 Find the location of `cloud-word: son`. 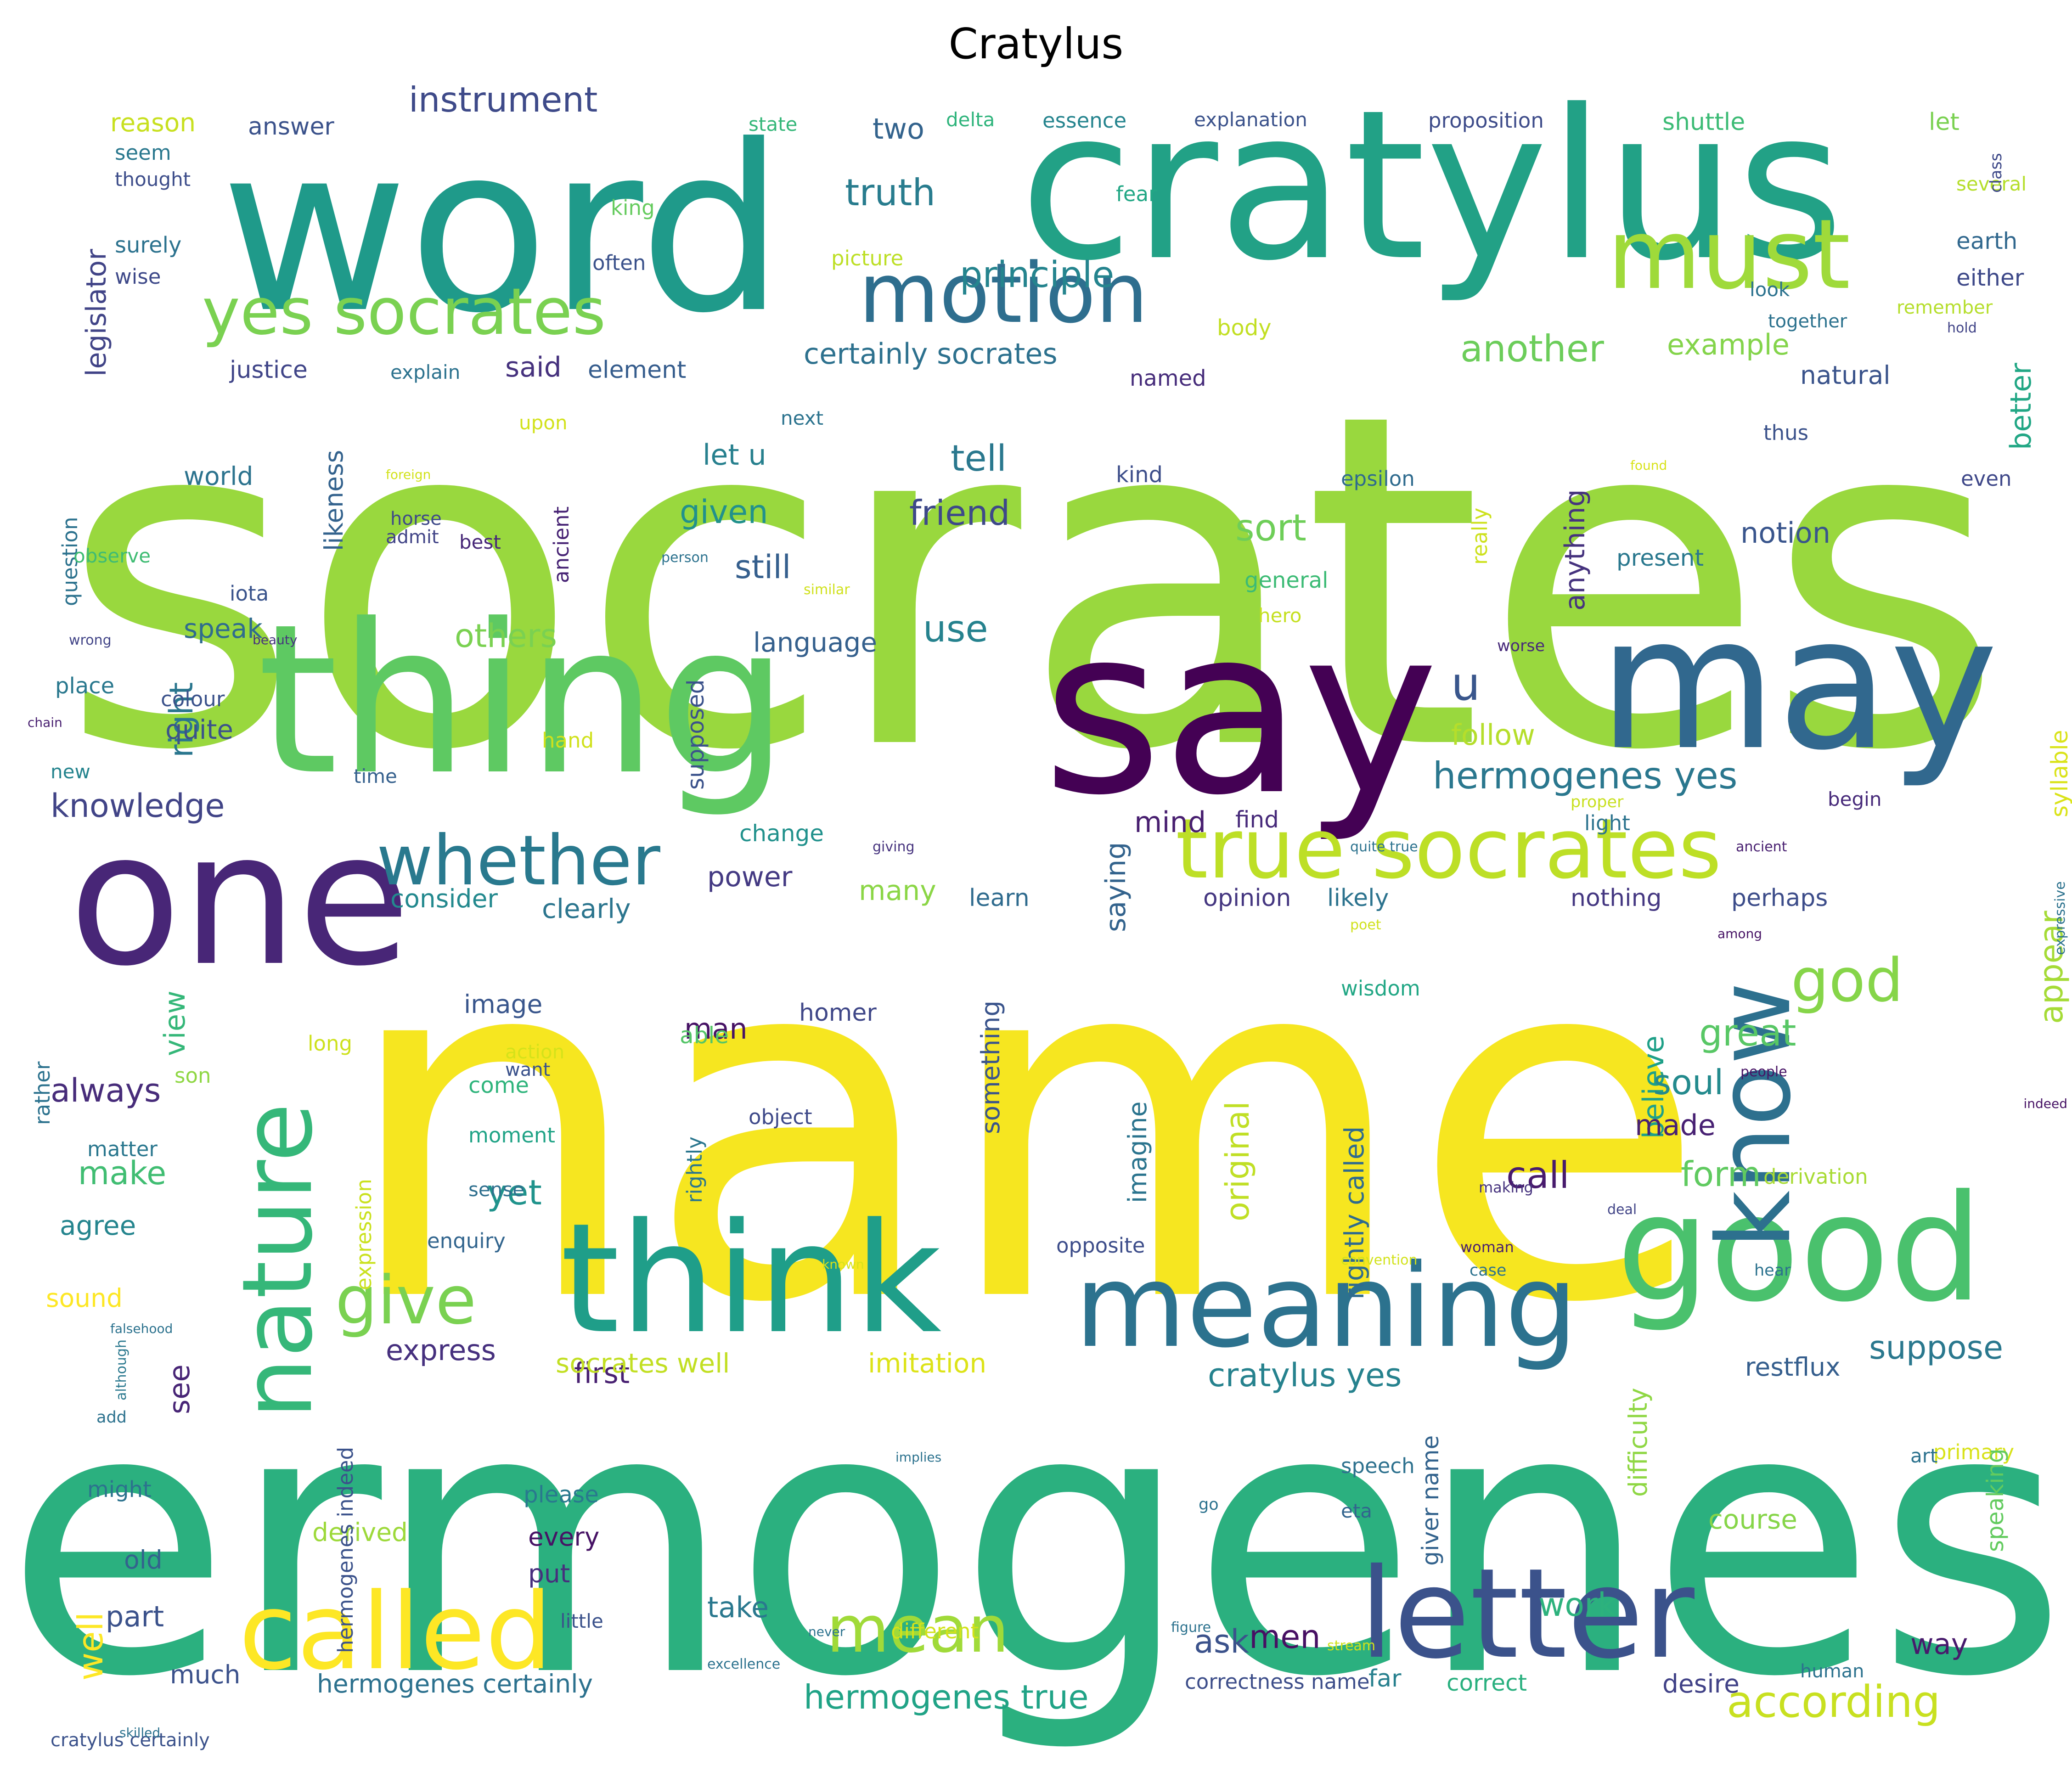

cloud-word: son is located at coordinates (193, 1075).